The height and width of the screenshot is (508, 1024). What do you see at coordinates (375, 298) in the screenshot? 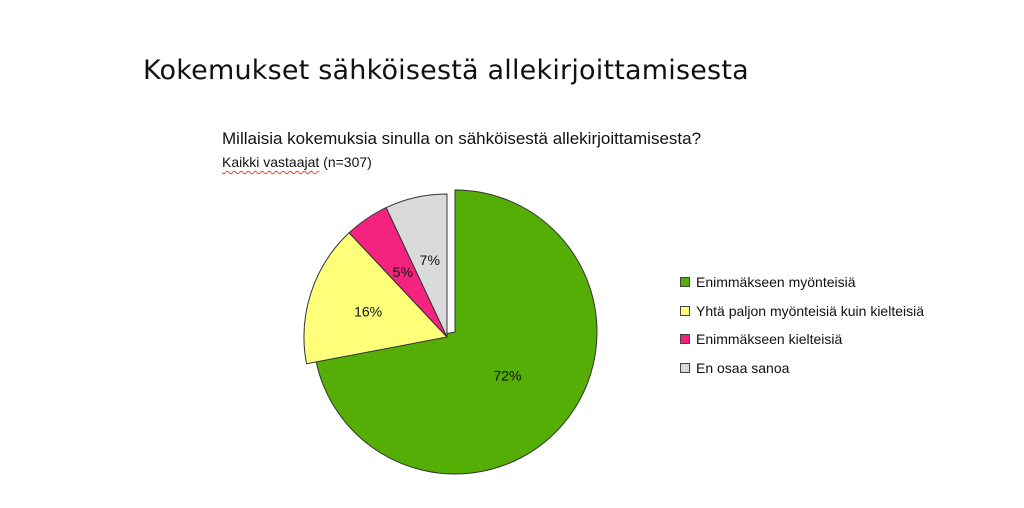
I see `pie-slice-yht-paljon-my-nteisi-kuin-kielteisi` at bounding box center [375, 298].